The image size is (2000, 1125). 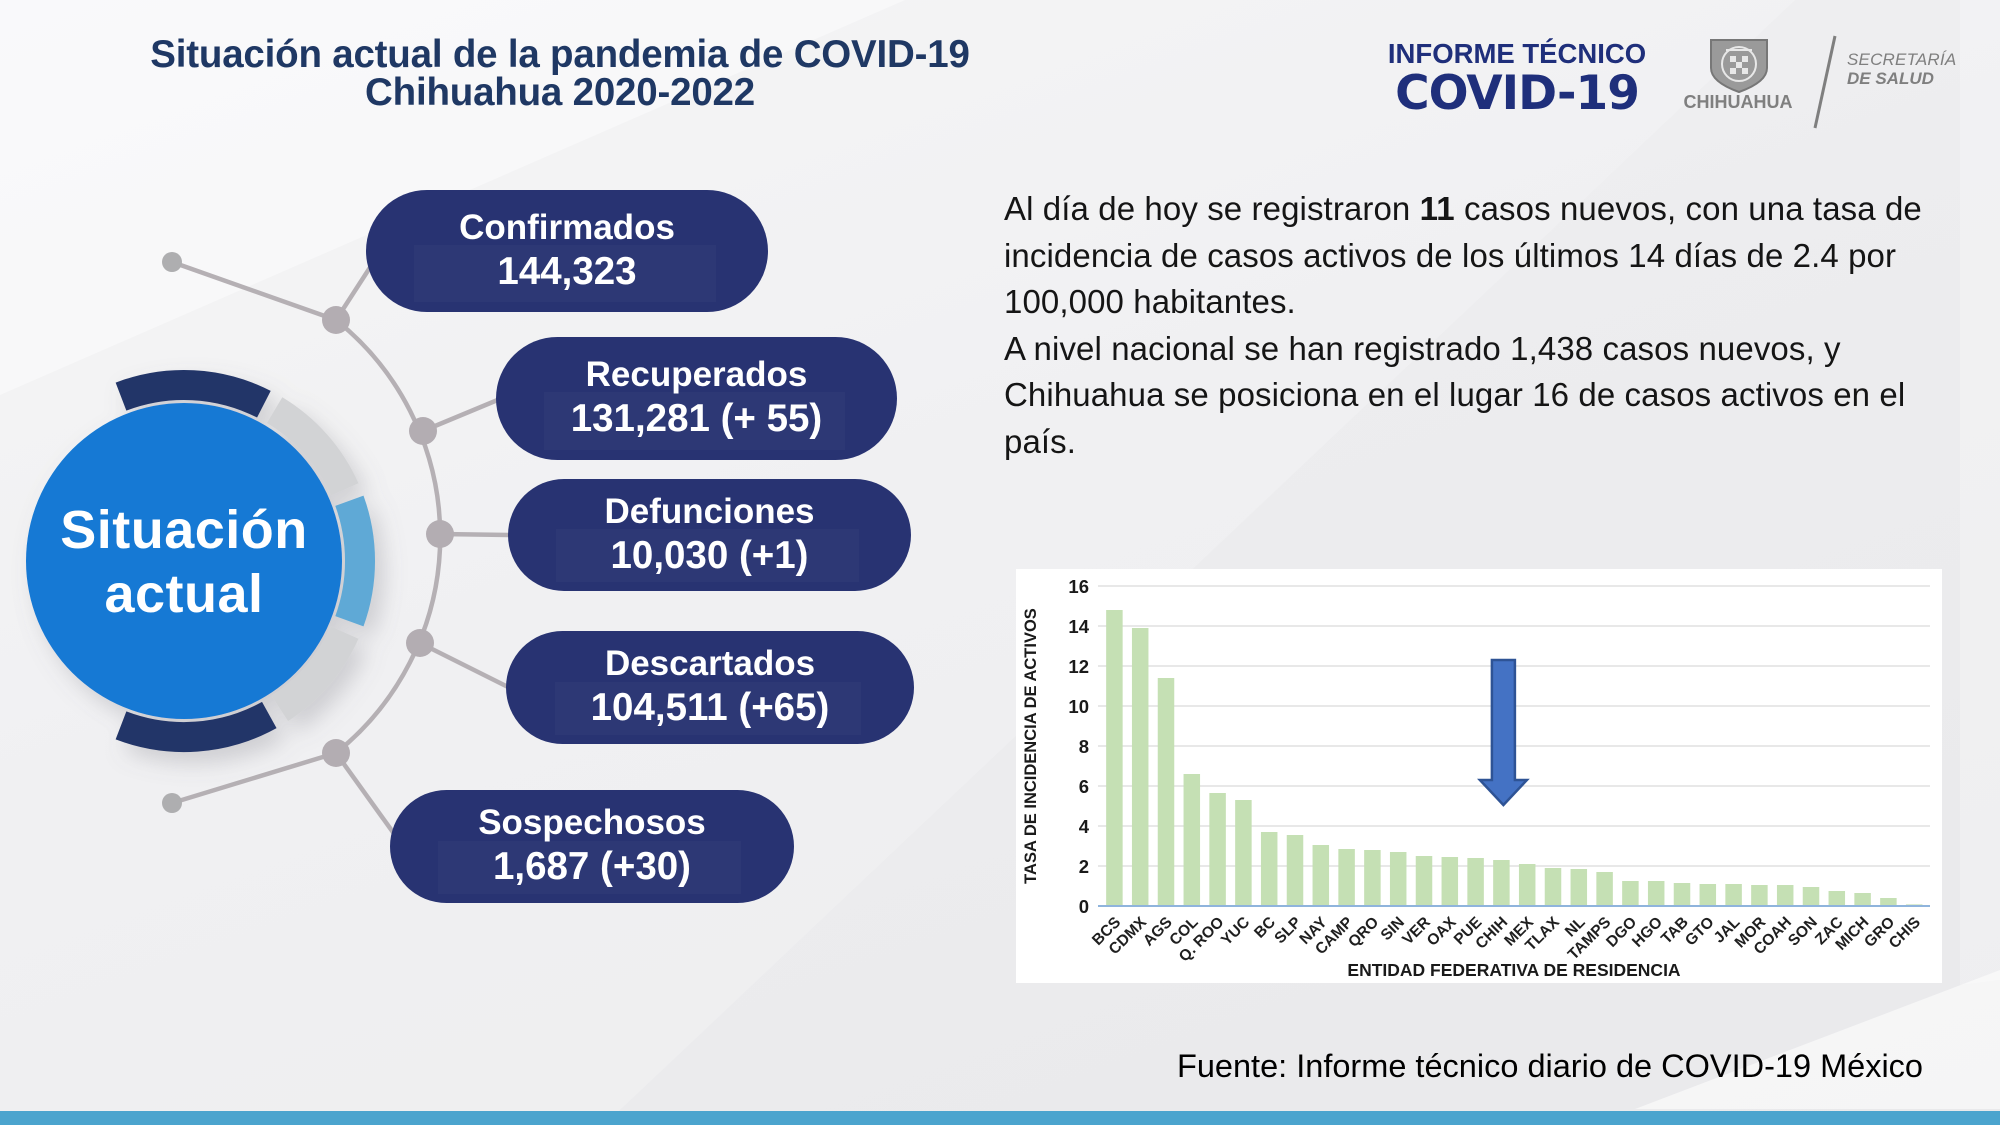 What do you see at coordinates (696, 418) in the screenshot?
I see `stat-value: 131,281 (+ 55)` at bounding box center [696, 418].